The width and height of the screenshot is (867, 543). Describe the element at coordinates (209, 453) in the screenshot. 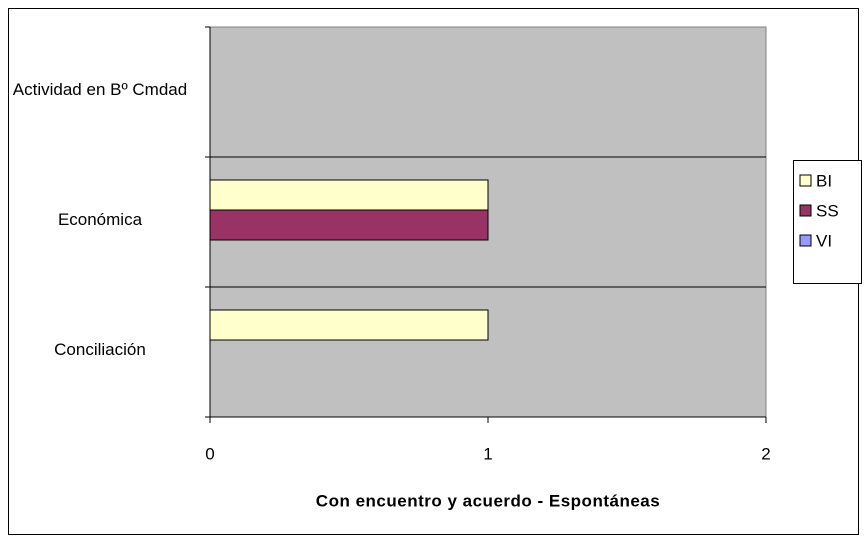

I see `x-tick-label: 0` at that location.